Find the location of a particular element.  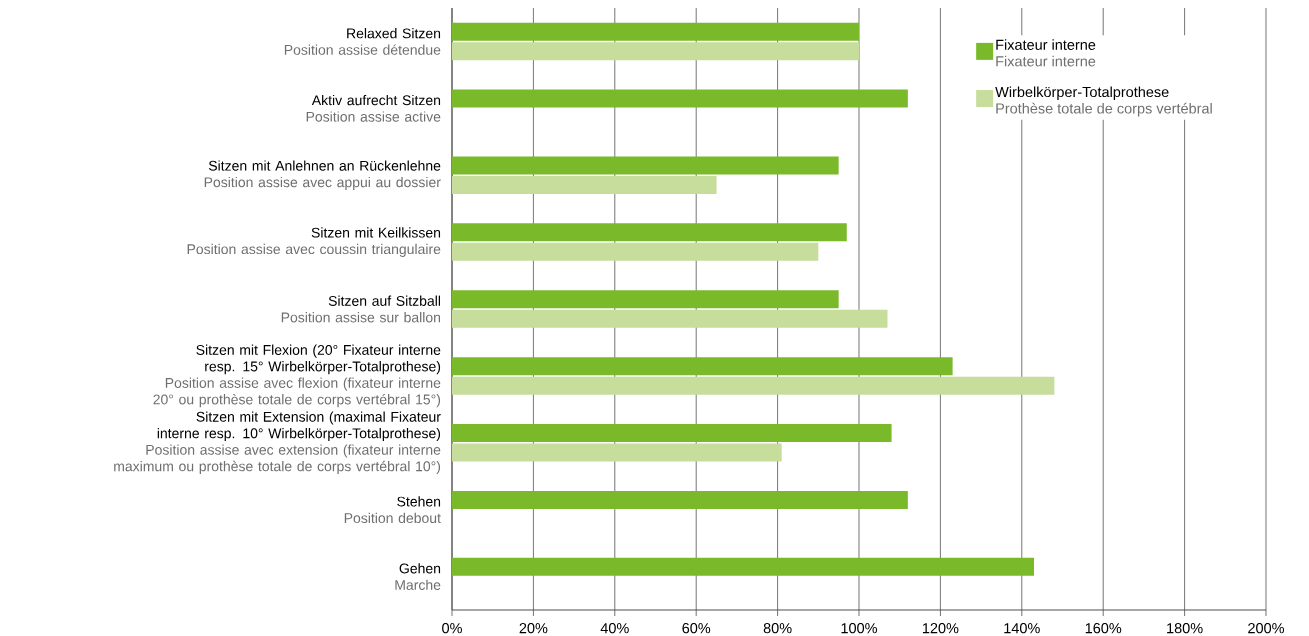

text: Marche is located at coordinates (418, 584).